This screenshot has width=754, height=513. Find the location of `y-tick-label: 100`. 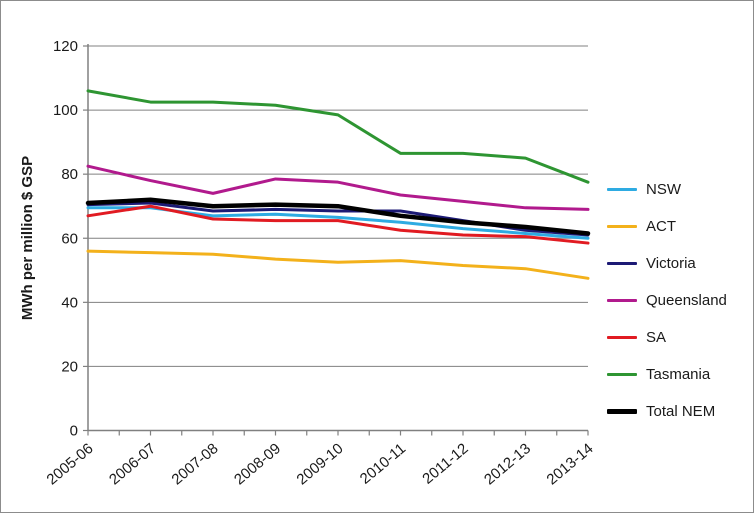

y-tick-label: 100 is located at coordinates (65, 110).